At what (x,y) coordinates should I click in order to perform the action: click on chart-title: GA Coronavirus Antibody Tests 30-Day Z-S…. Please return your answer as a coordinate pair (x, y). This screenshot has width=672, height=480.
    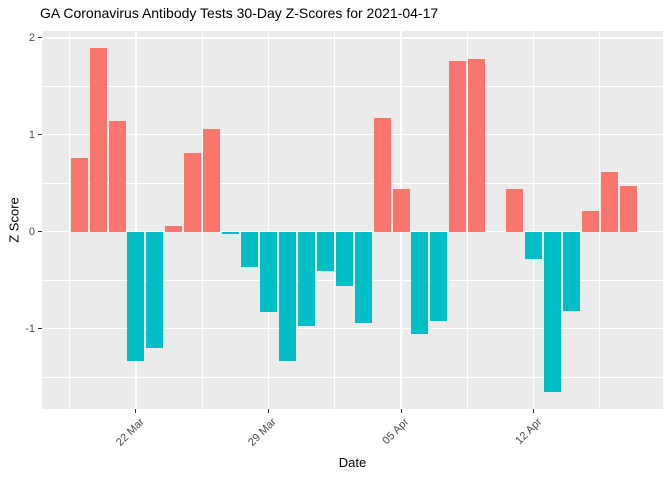
    Looking at the image, I should click on (239, 13).